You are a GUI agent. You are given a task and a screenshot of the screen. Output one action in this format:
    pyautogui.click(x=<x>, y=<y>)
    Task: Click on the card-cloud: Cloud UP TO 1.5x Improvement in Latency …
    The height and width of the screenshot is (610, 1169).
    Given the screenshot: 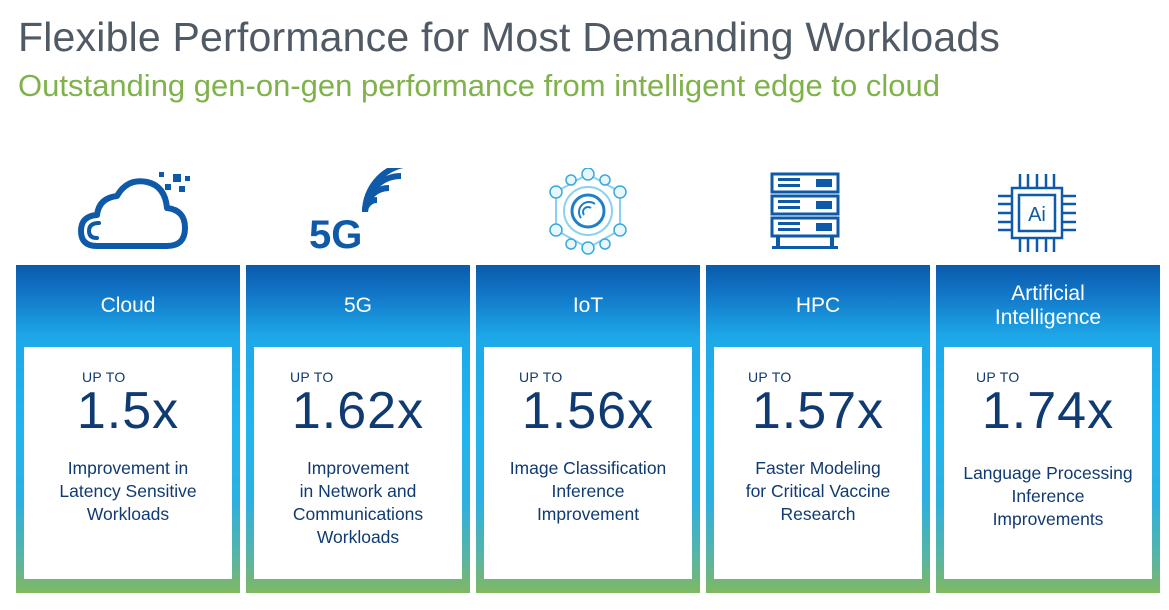 What is the action you would take?
    pyautogui.click(x=128, y=429)
    